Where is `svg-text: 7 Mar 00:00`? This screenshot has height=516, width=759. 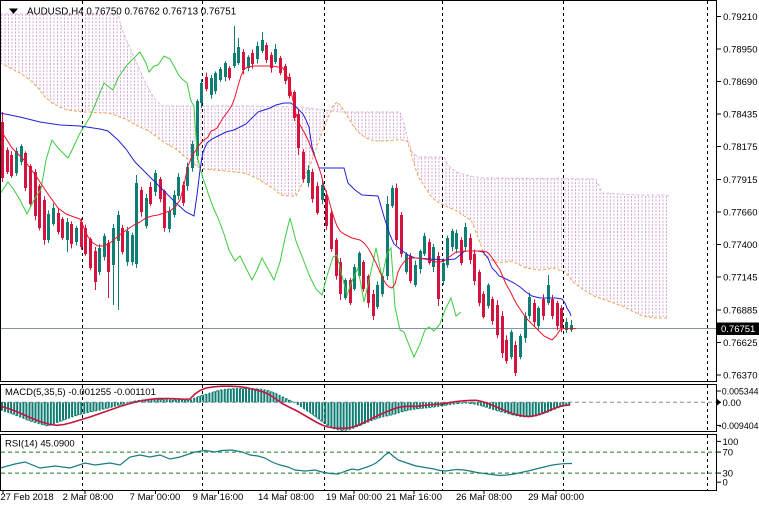 svg-text: 7 Mar 00:00 is located at coordinates (155, 497).